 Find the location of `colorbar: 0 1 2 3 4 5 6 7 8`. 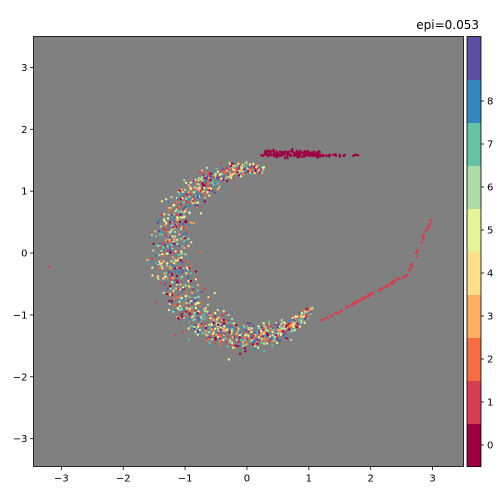

colorbar: 0 1 2 3 4 5 6 7 8 is located at coordinates (479, 251).